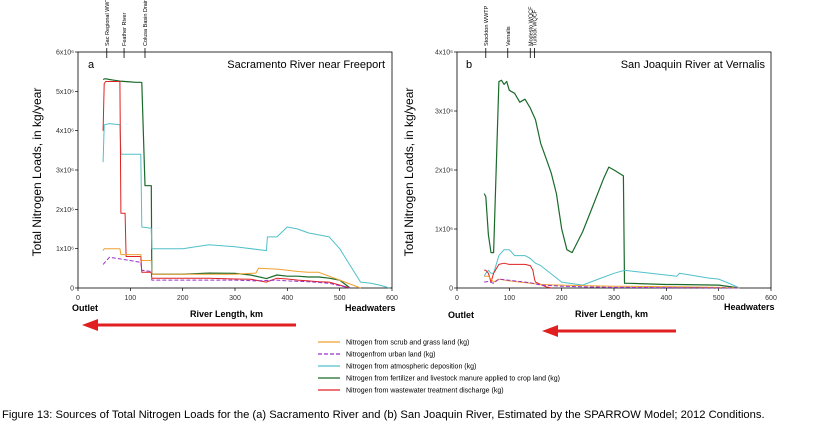 The height and width of the screenshot is (428, 819). I want to click on y-tick-label: 6x10⁶, so click(65, 53).